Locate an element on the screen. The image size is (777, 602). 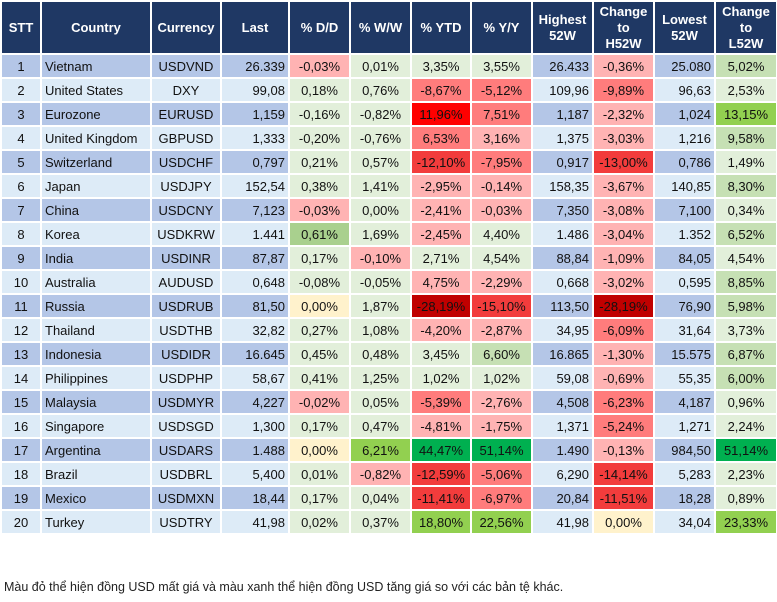
column-header-ww: % W/W is located at coordinates (380, 27).